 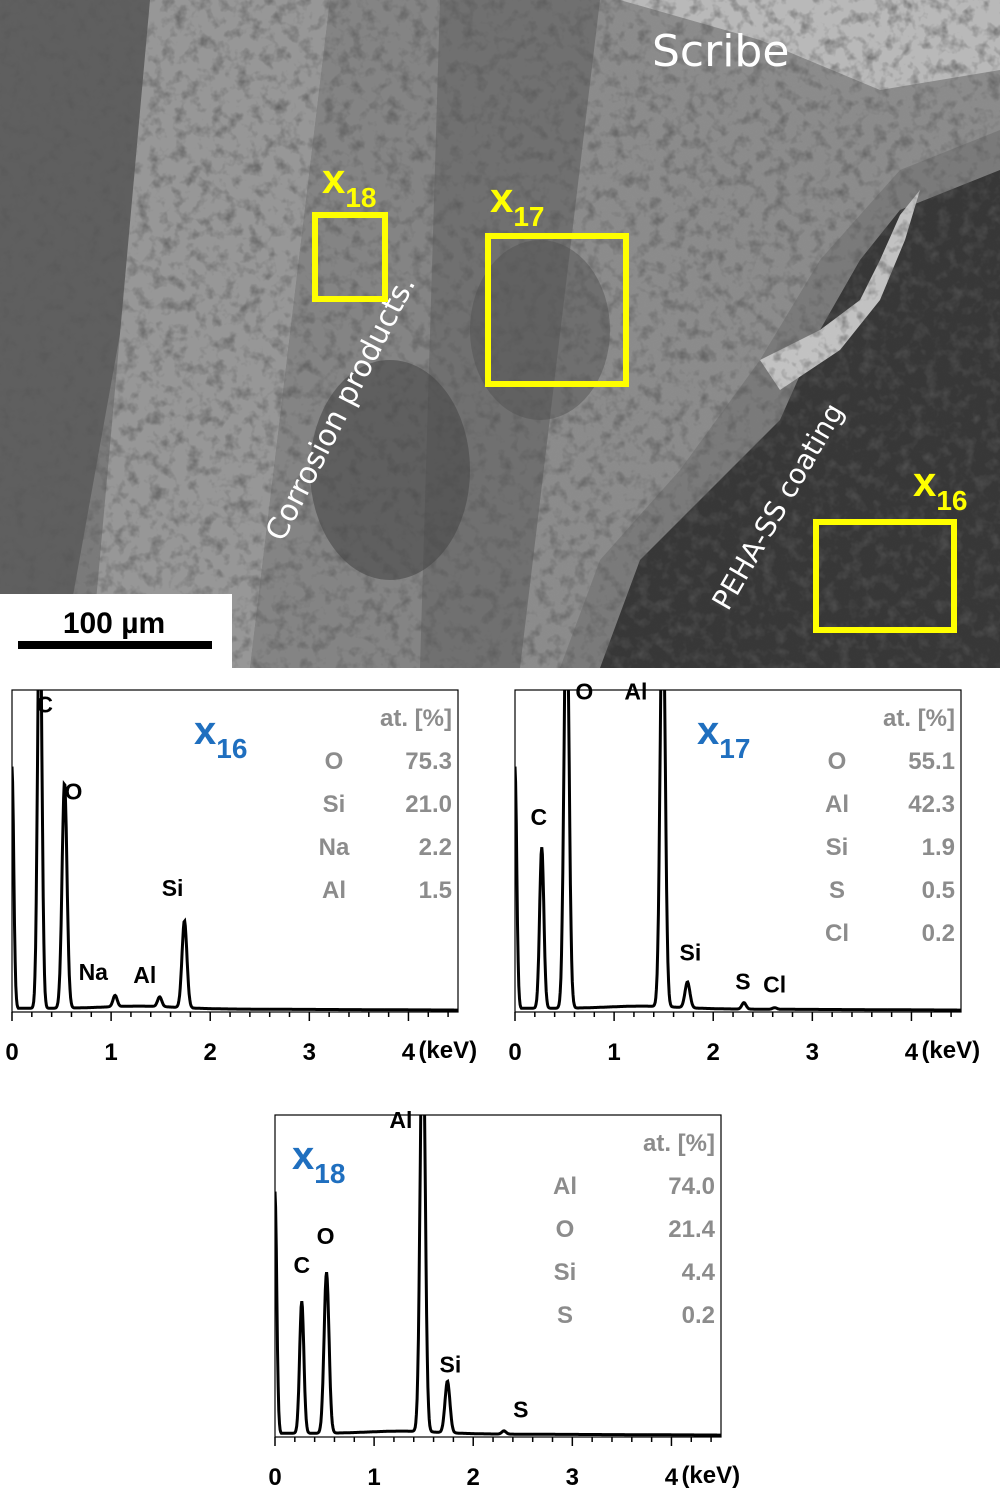 I want to click on composition-value: 1.9, so click(x=938, y=847).